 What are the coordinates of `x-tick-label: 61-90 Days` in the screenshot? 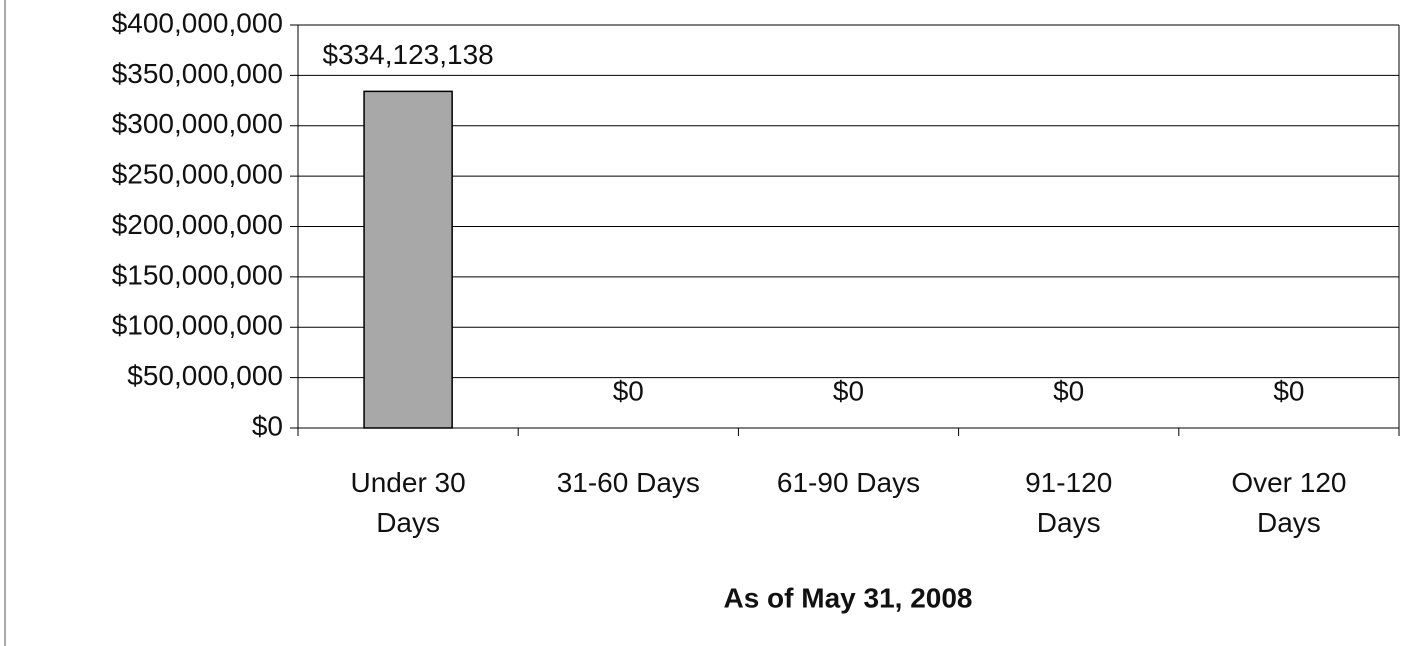 It's located at (848, 482).